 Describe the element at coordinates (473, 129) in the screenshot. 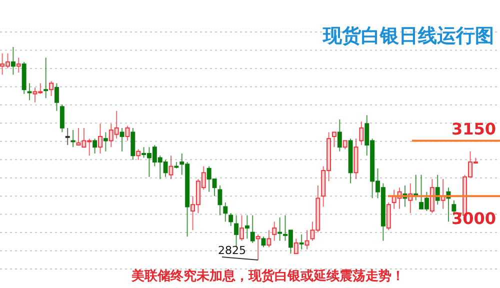

I see `annotation: 3150` at that location.